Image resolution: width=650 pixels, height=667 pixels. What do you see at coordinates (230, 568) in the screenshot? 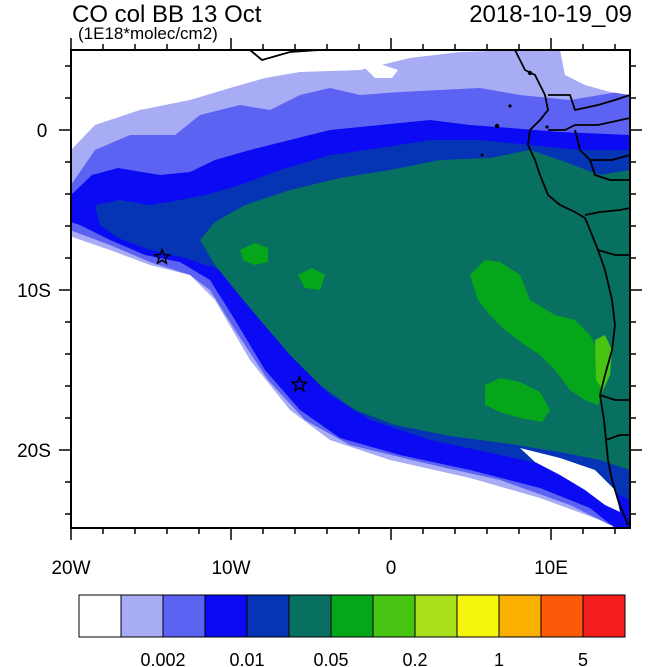
I see `lon-label-10w: 10W` at bounding box center [230, 568].